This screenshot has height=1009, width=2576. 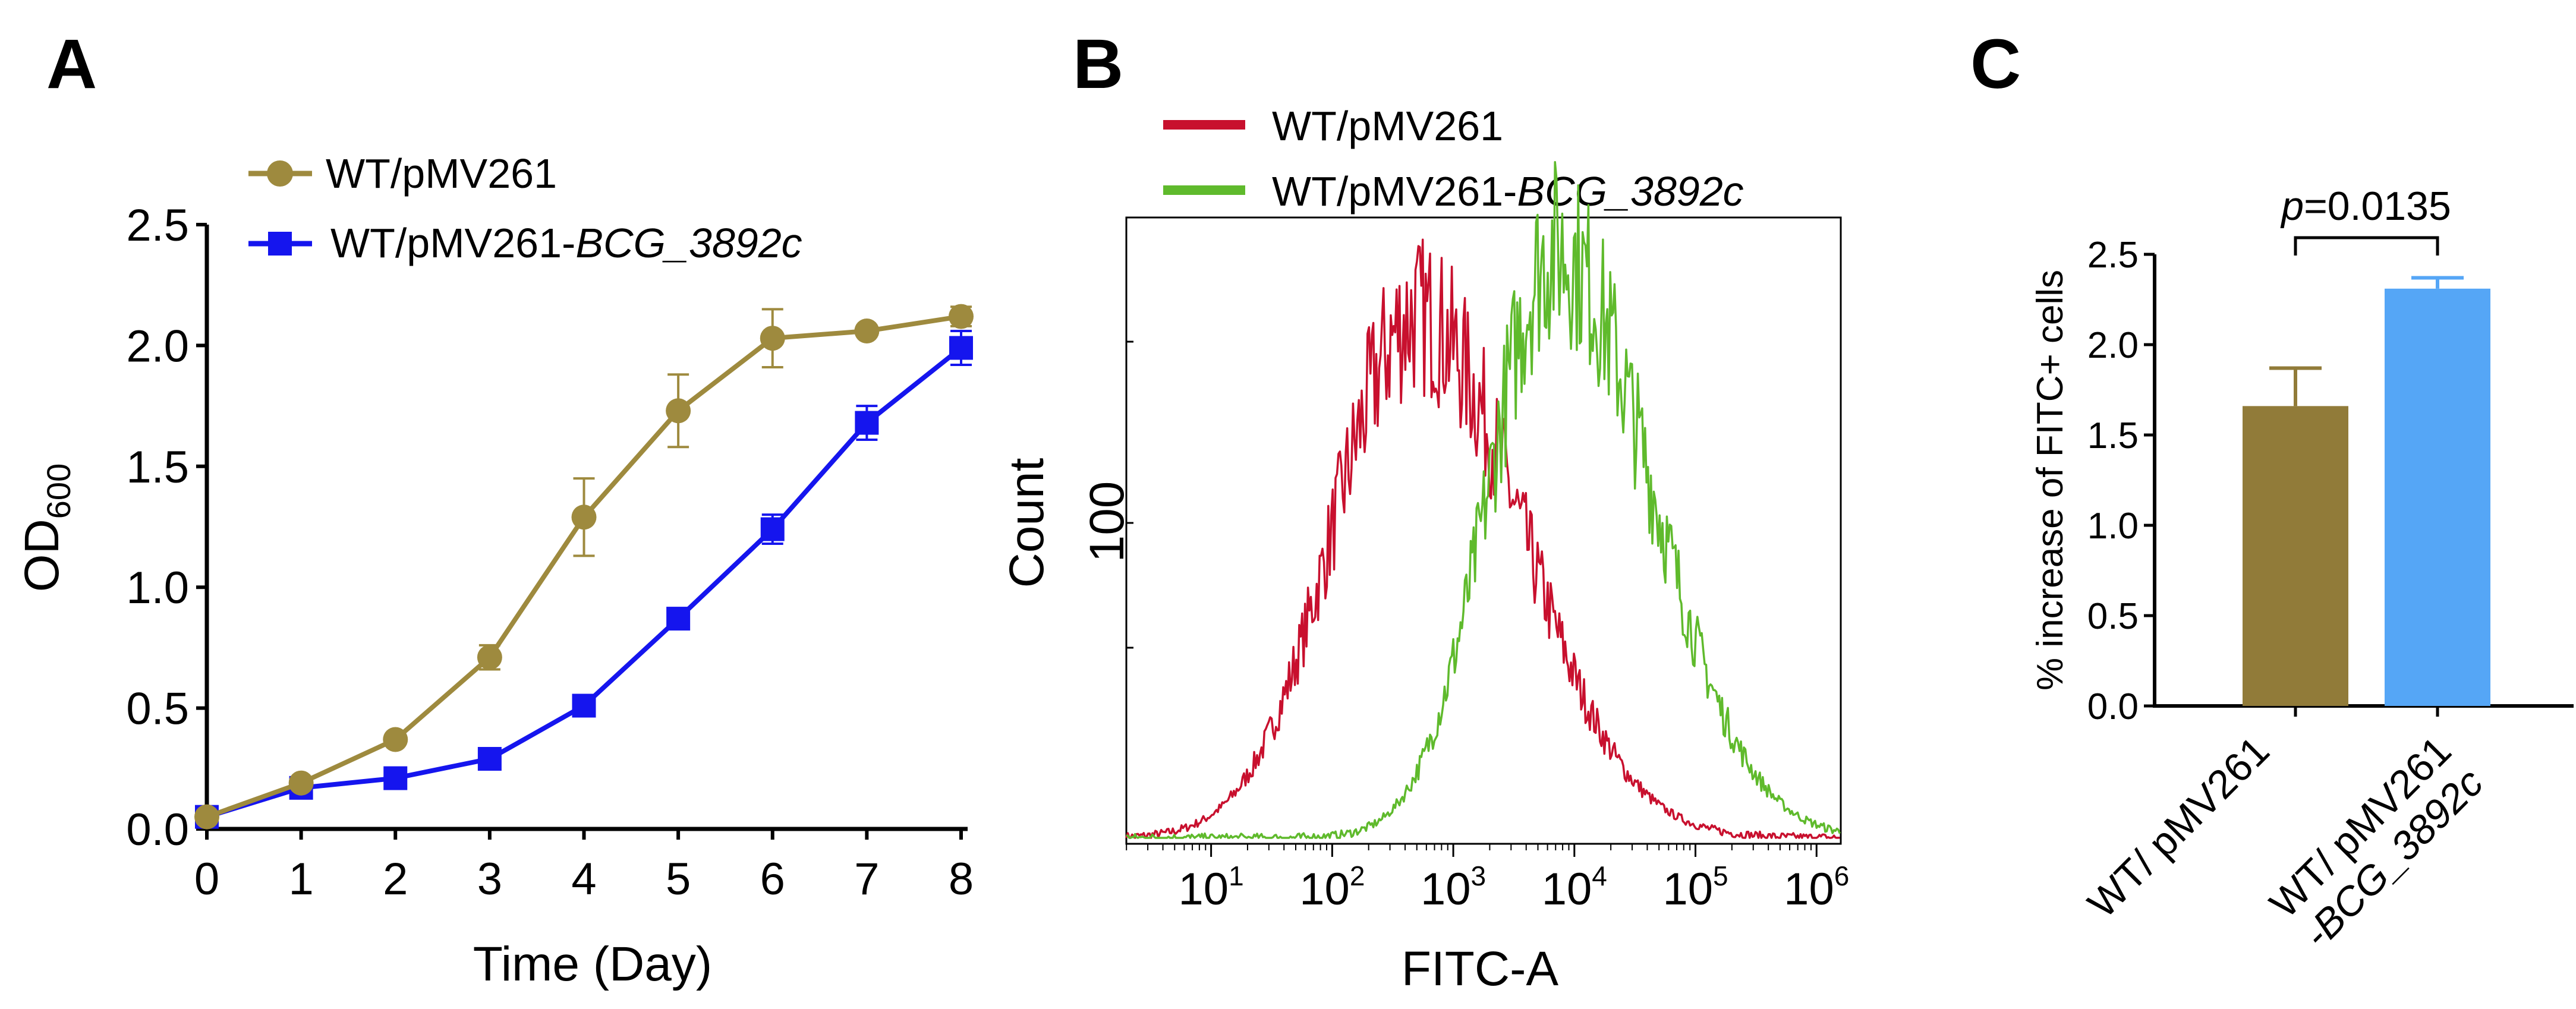 I want to click on axis-a-ylabel-main: OD, so click(x=42, y=555).